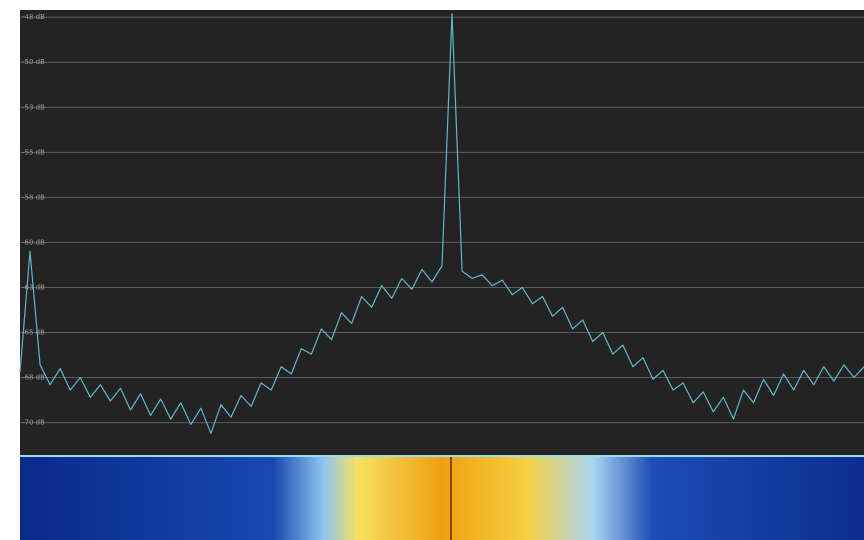 This screenshot has height=540, width=864. I want to click on y-tick-label: -65 dB, so click(33, 332).